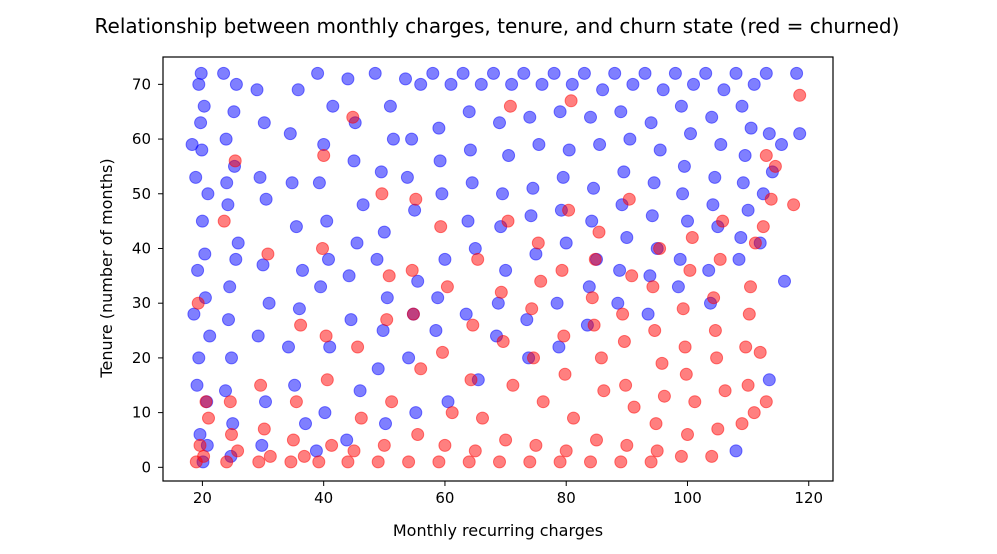  I want to click on y-tick-label: 50, so click(141, 194).